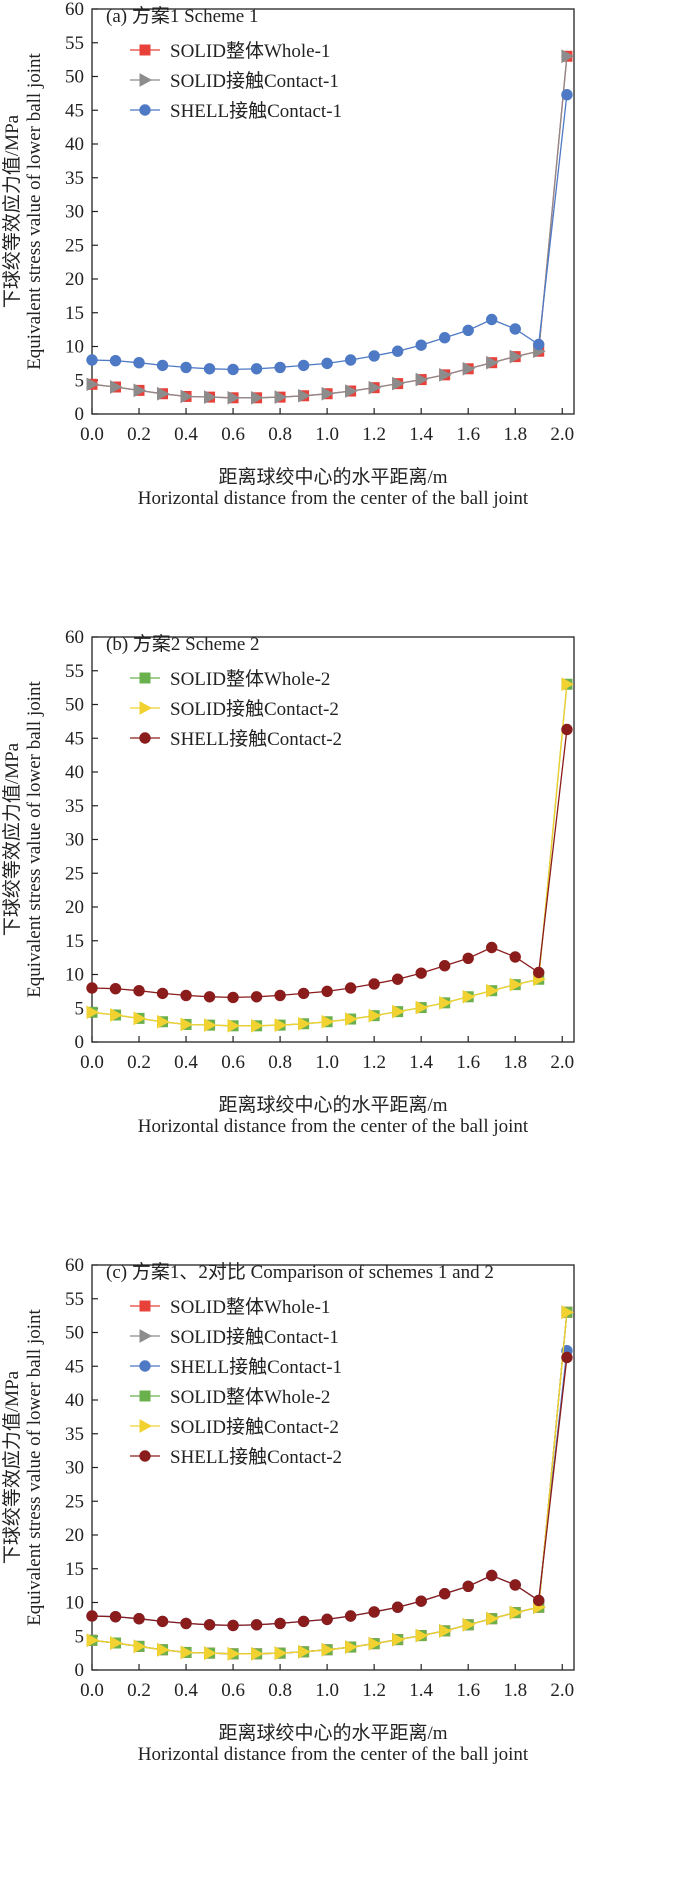 The height and width of the screenshot is (1884, 700). What do you see at coordinates (74, 1603) in the screenshot?
I see `y-tick-label: 10` at bounding box center [74, 1603].